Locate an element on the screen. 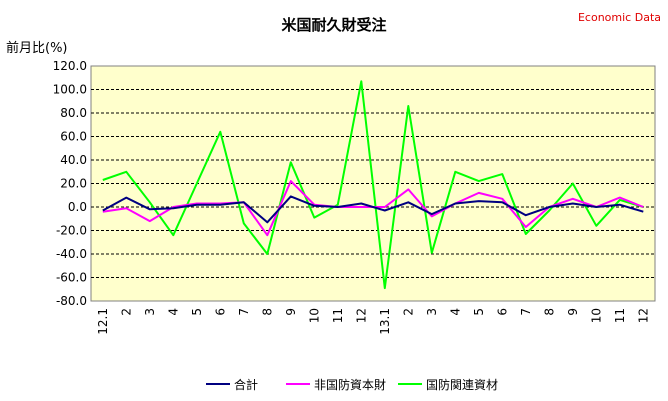  x-tick-label: 12.1 is located at coordinates (103, 321).